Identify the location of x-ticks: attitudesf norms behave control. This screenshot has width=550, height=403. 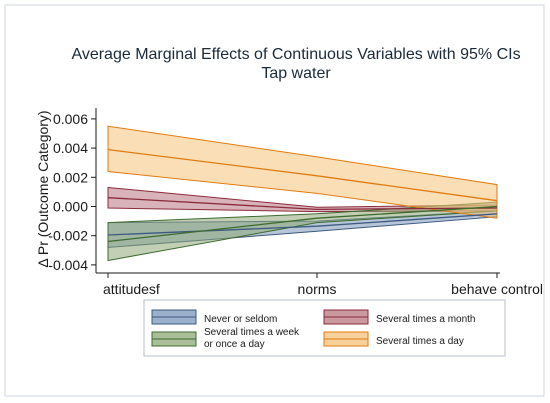
(323, 285).